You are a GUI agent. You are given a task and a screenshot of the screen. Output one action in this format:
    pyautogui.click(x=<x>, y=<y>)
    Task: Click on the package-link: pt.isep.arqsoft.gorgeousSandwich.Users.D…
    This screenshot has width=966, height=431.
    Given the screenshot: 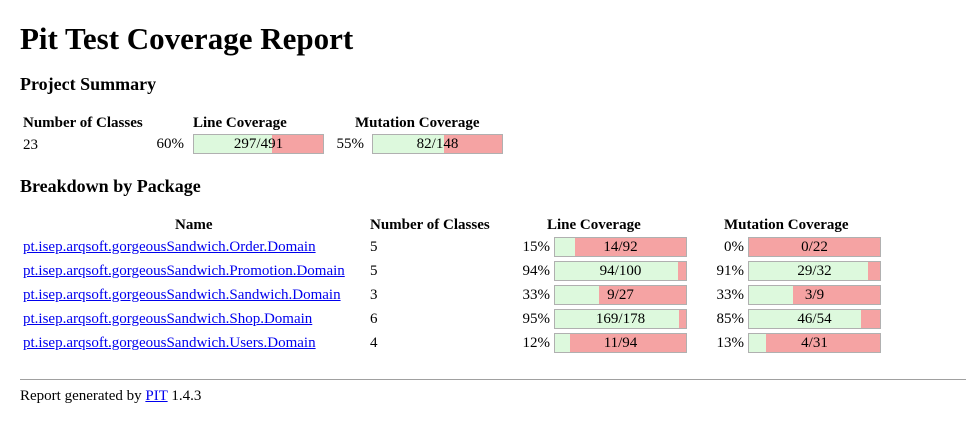 What is the action you would take?
    pyautogui.click(x=169, y=343)
    